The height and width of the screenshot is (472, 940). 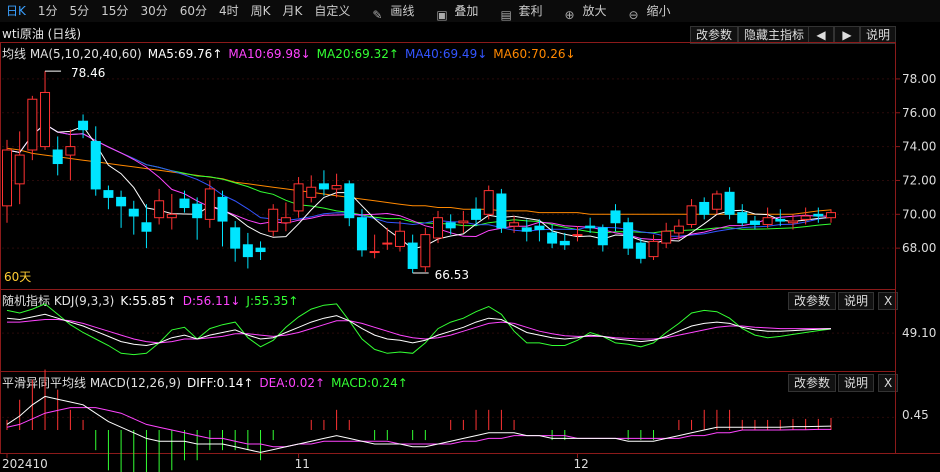 What do you see at coordinates (402, 11) in the screenshot?
I see `tool-label: 画线` at bounding box center [402, 11].